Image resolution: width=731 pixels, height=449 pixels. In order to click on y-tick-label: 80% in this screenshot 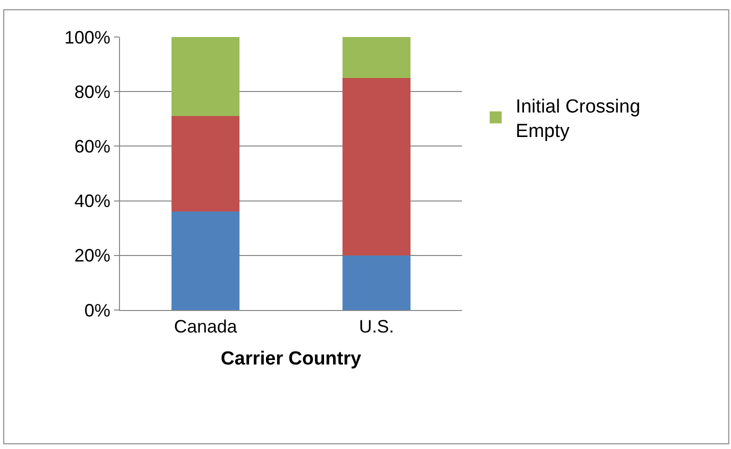, I will do `click(92, 92)`.